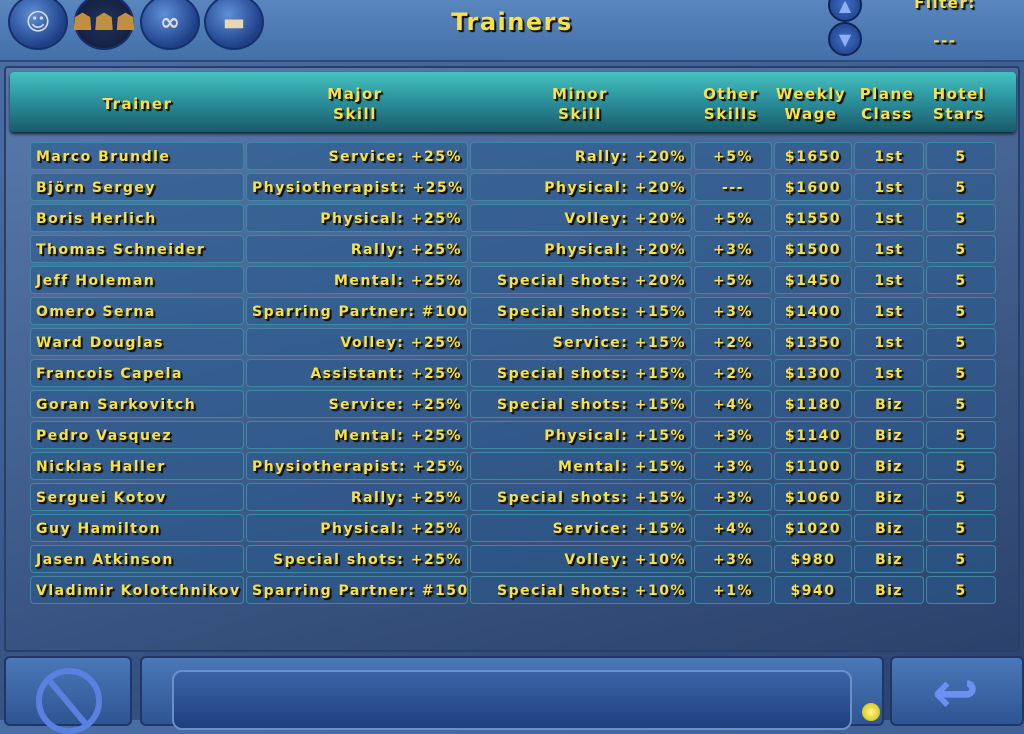 This screenshot has width=1024, height=734. I want to click on weekly-wage-cell: $980, so click(813, 559).